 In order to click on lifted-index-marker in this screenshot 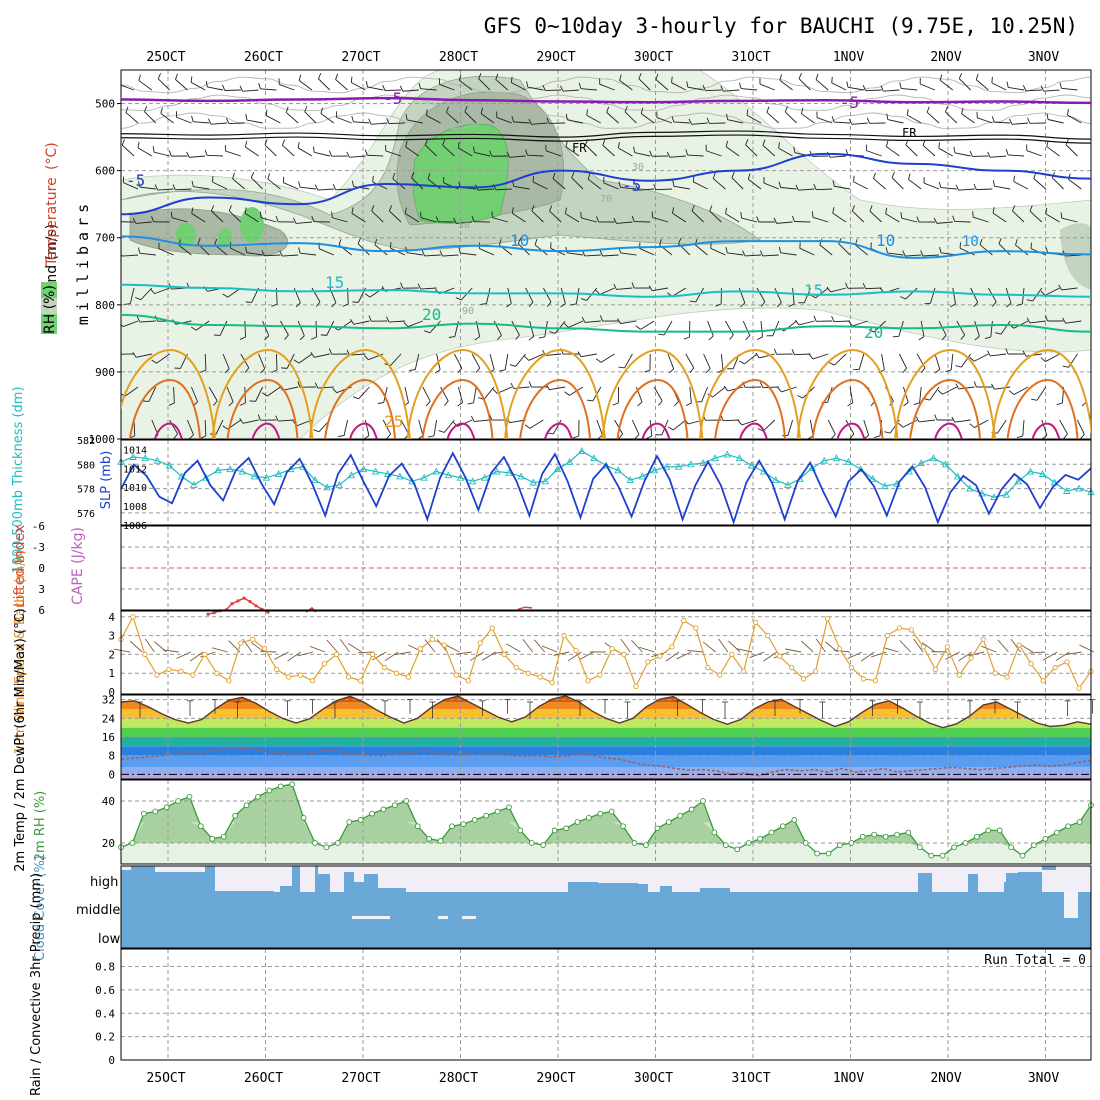, I will do `click(244, 598)`.